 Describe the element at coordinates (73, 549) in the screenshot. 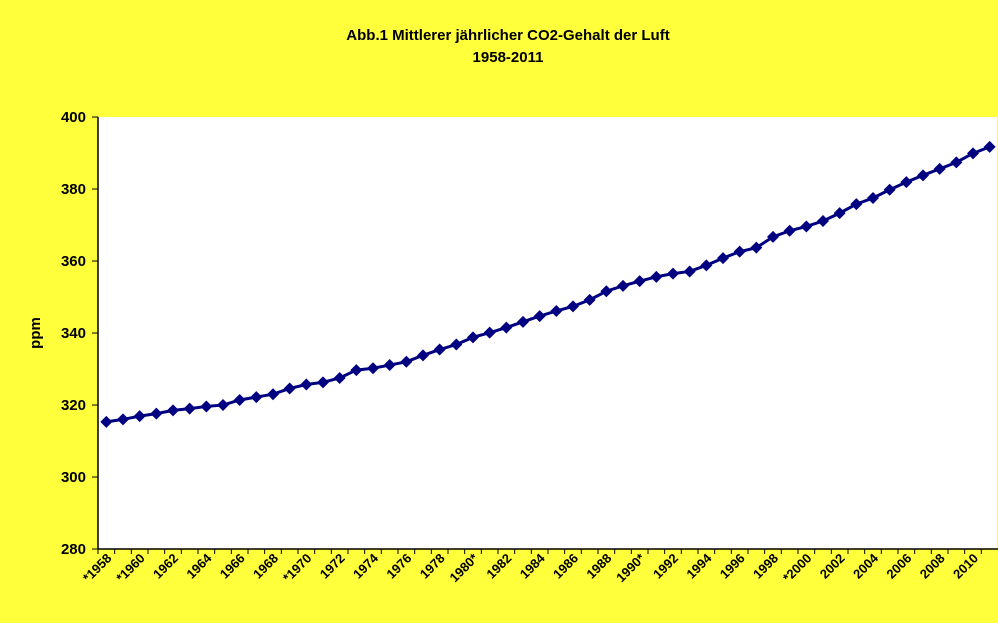

I see `y-tick-label: 280` at that location.